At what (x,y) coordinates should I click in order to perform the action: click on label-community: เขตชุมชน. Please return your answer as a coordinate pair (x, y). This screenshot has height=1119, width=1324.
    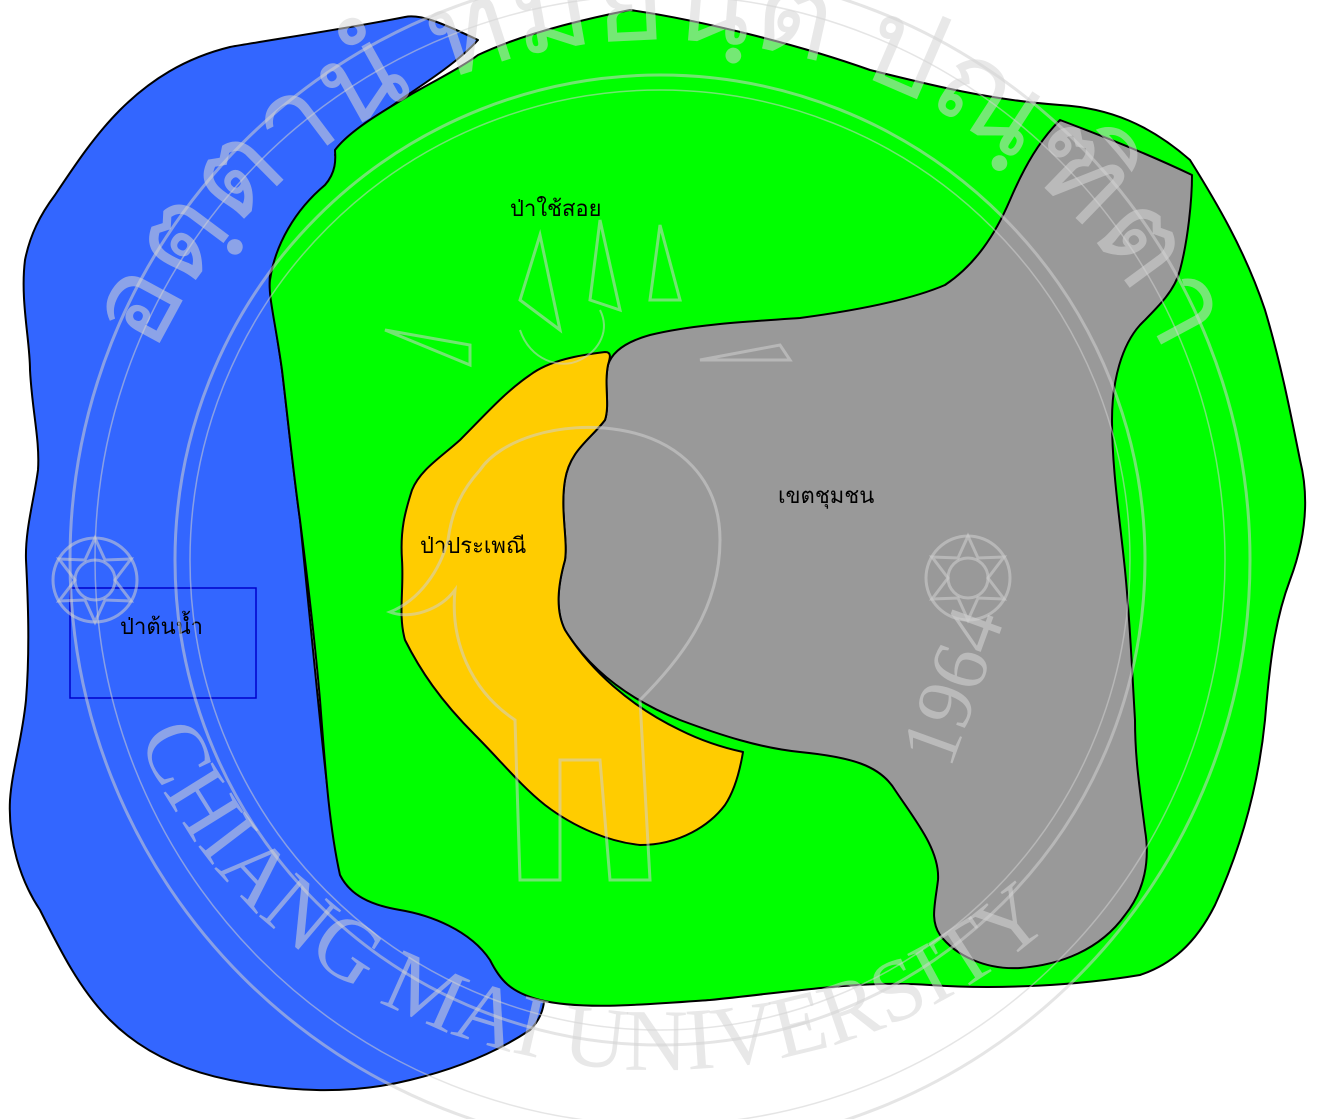
    Looking at the image, I should click on (826, 496).